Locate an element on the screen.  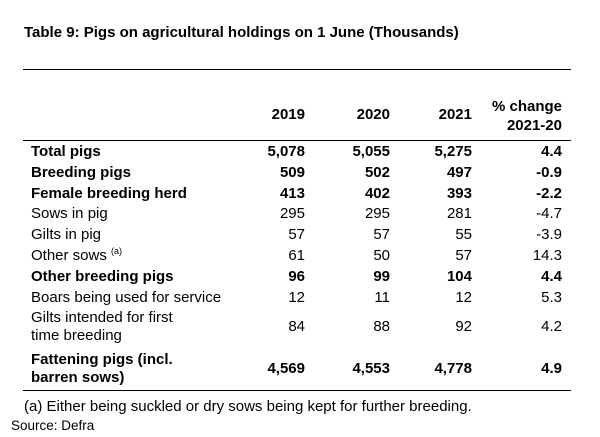
row-label: Breeding pigs is located at coordinates (136, 173).